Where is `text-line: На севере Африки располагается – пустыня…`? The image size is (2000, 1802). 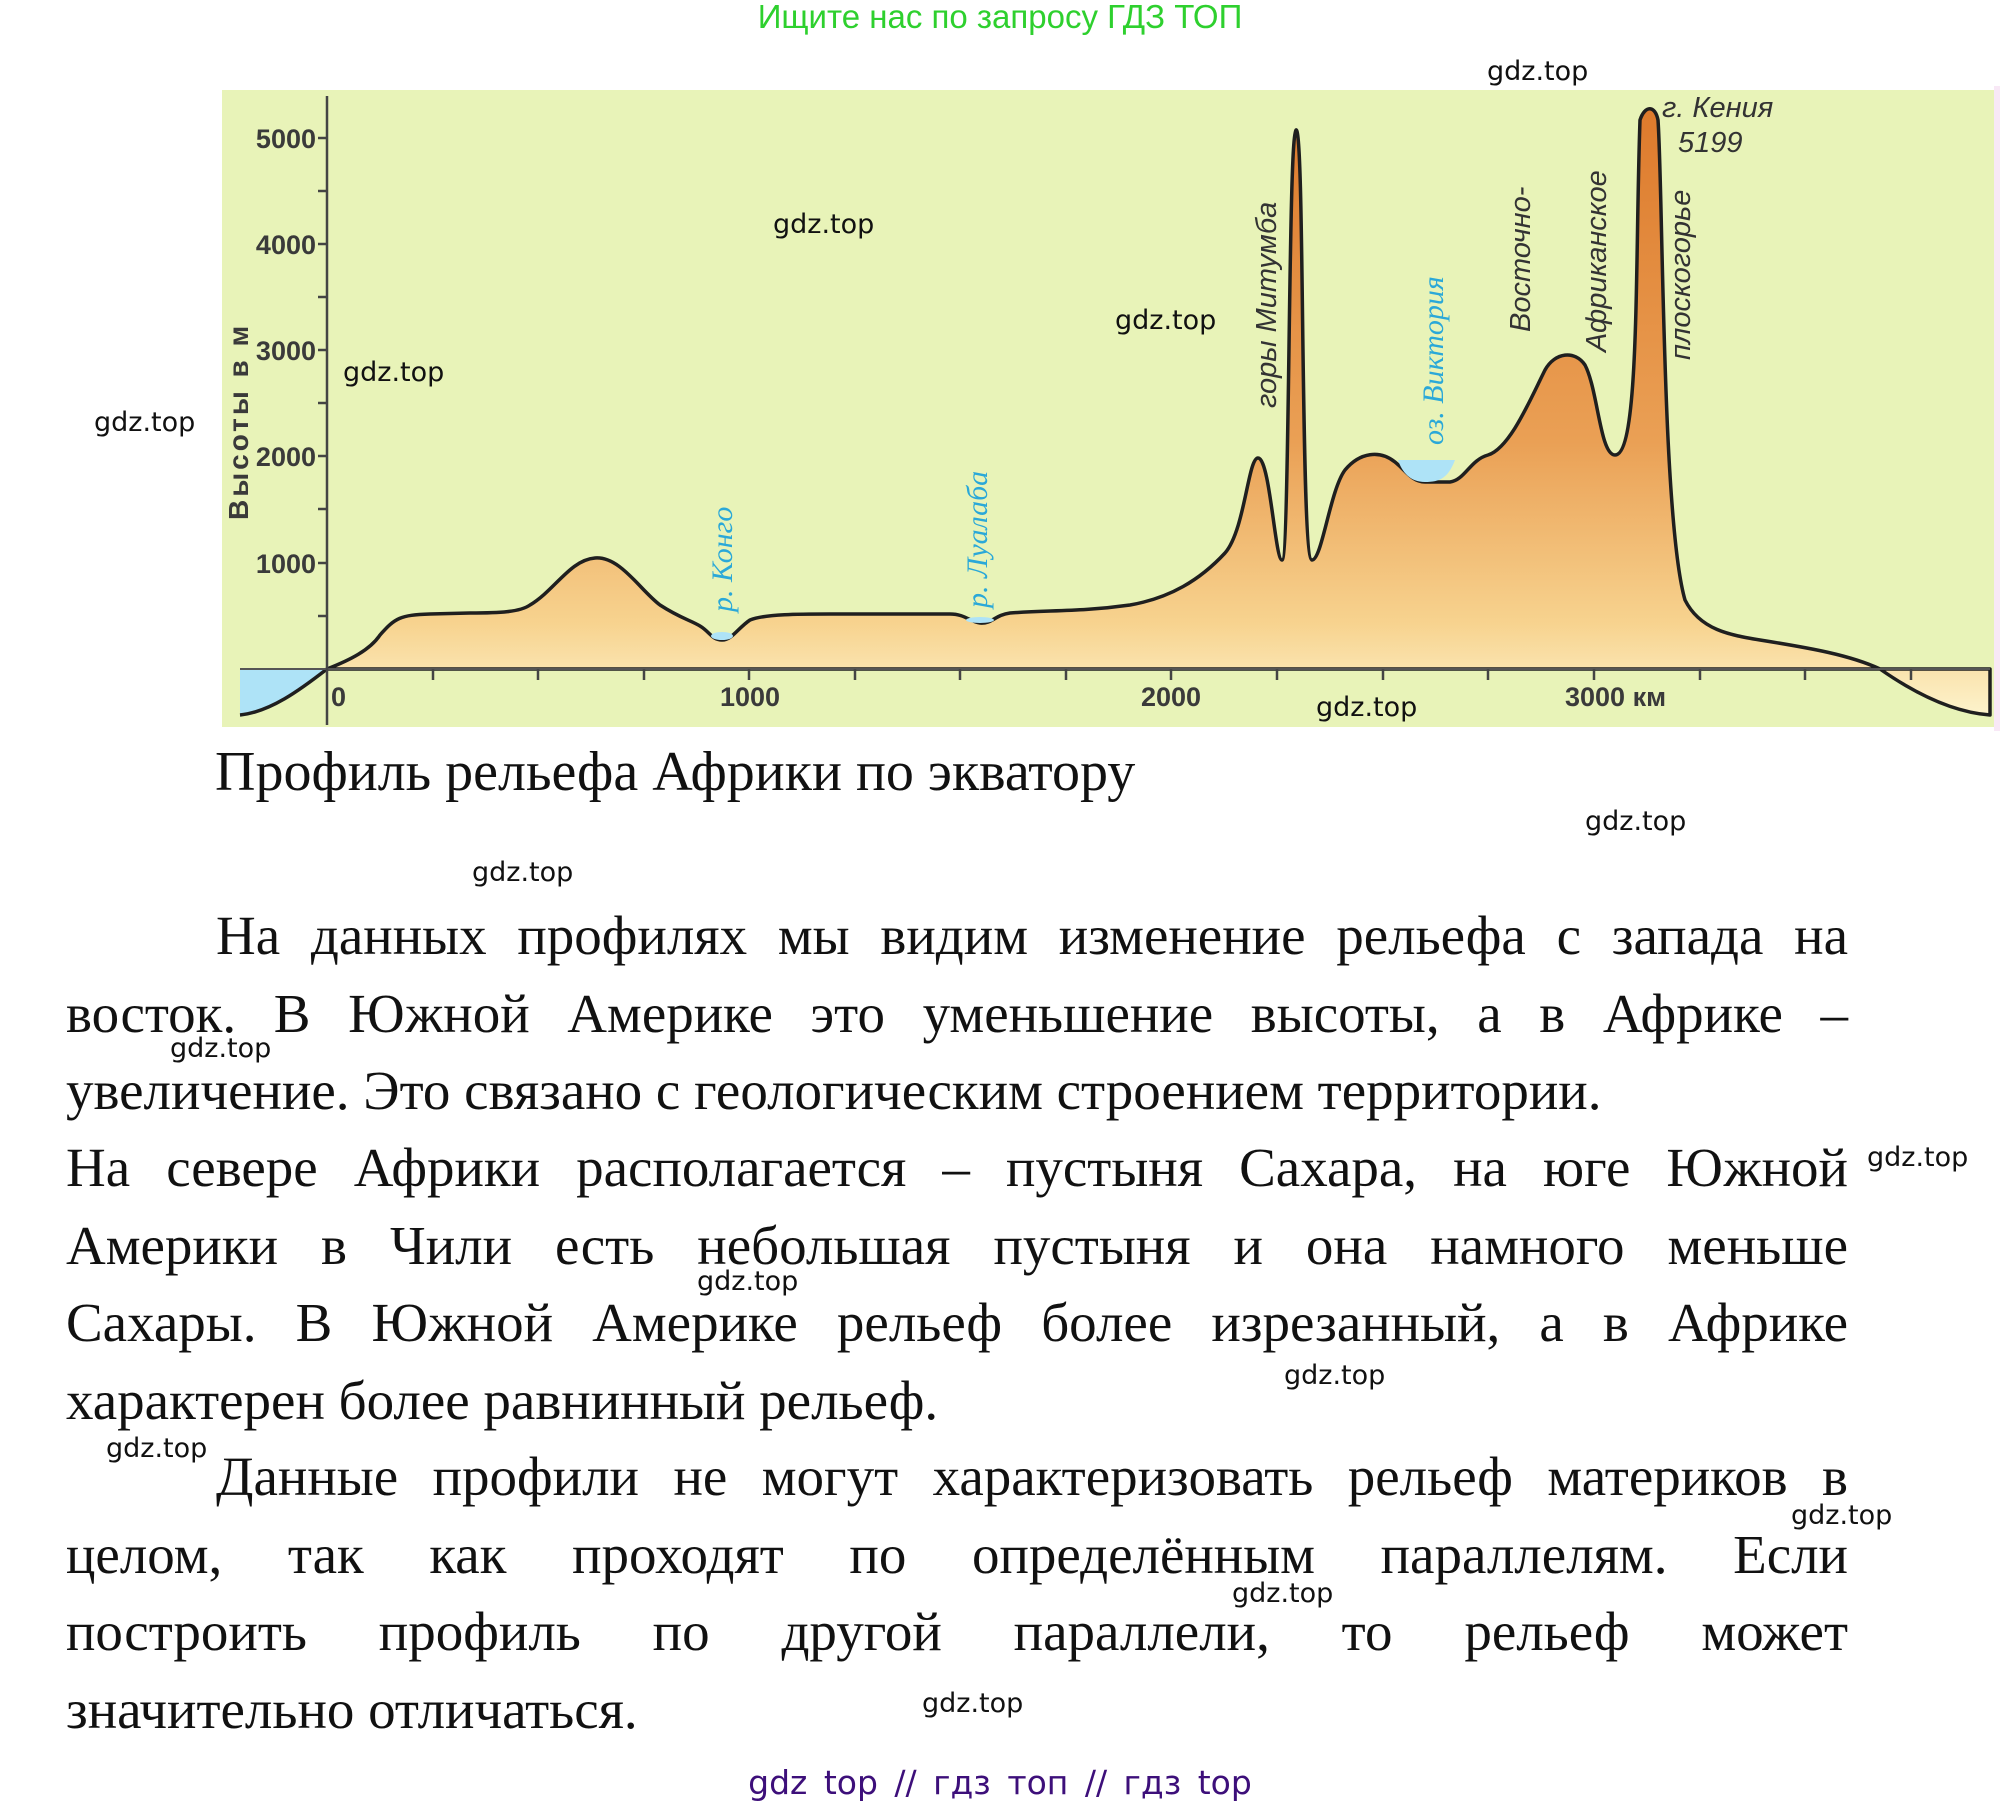 text-line: На севере Африки располагается – пустыня… is located at coordinates (957, 1167).